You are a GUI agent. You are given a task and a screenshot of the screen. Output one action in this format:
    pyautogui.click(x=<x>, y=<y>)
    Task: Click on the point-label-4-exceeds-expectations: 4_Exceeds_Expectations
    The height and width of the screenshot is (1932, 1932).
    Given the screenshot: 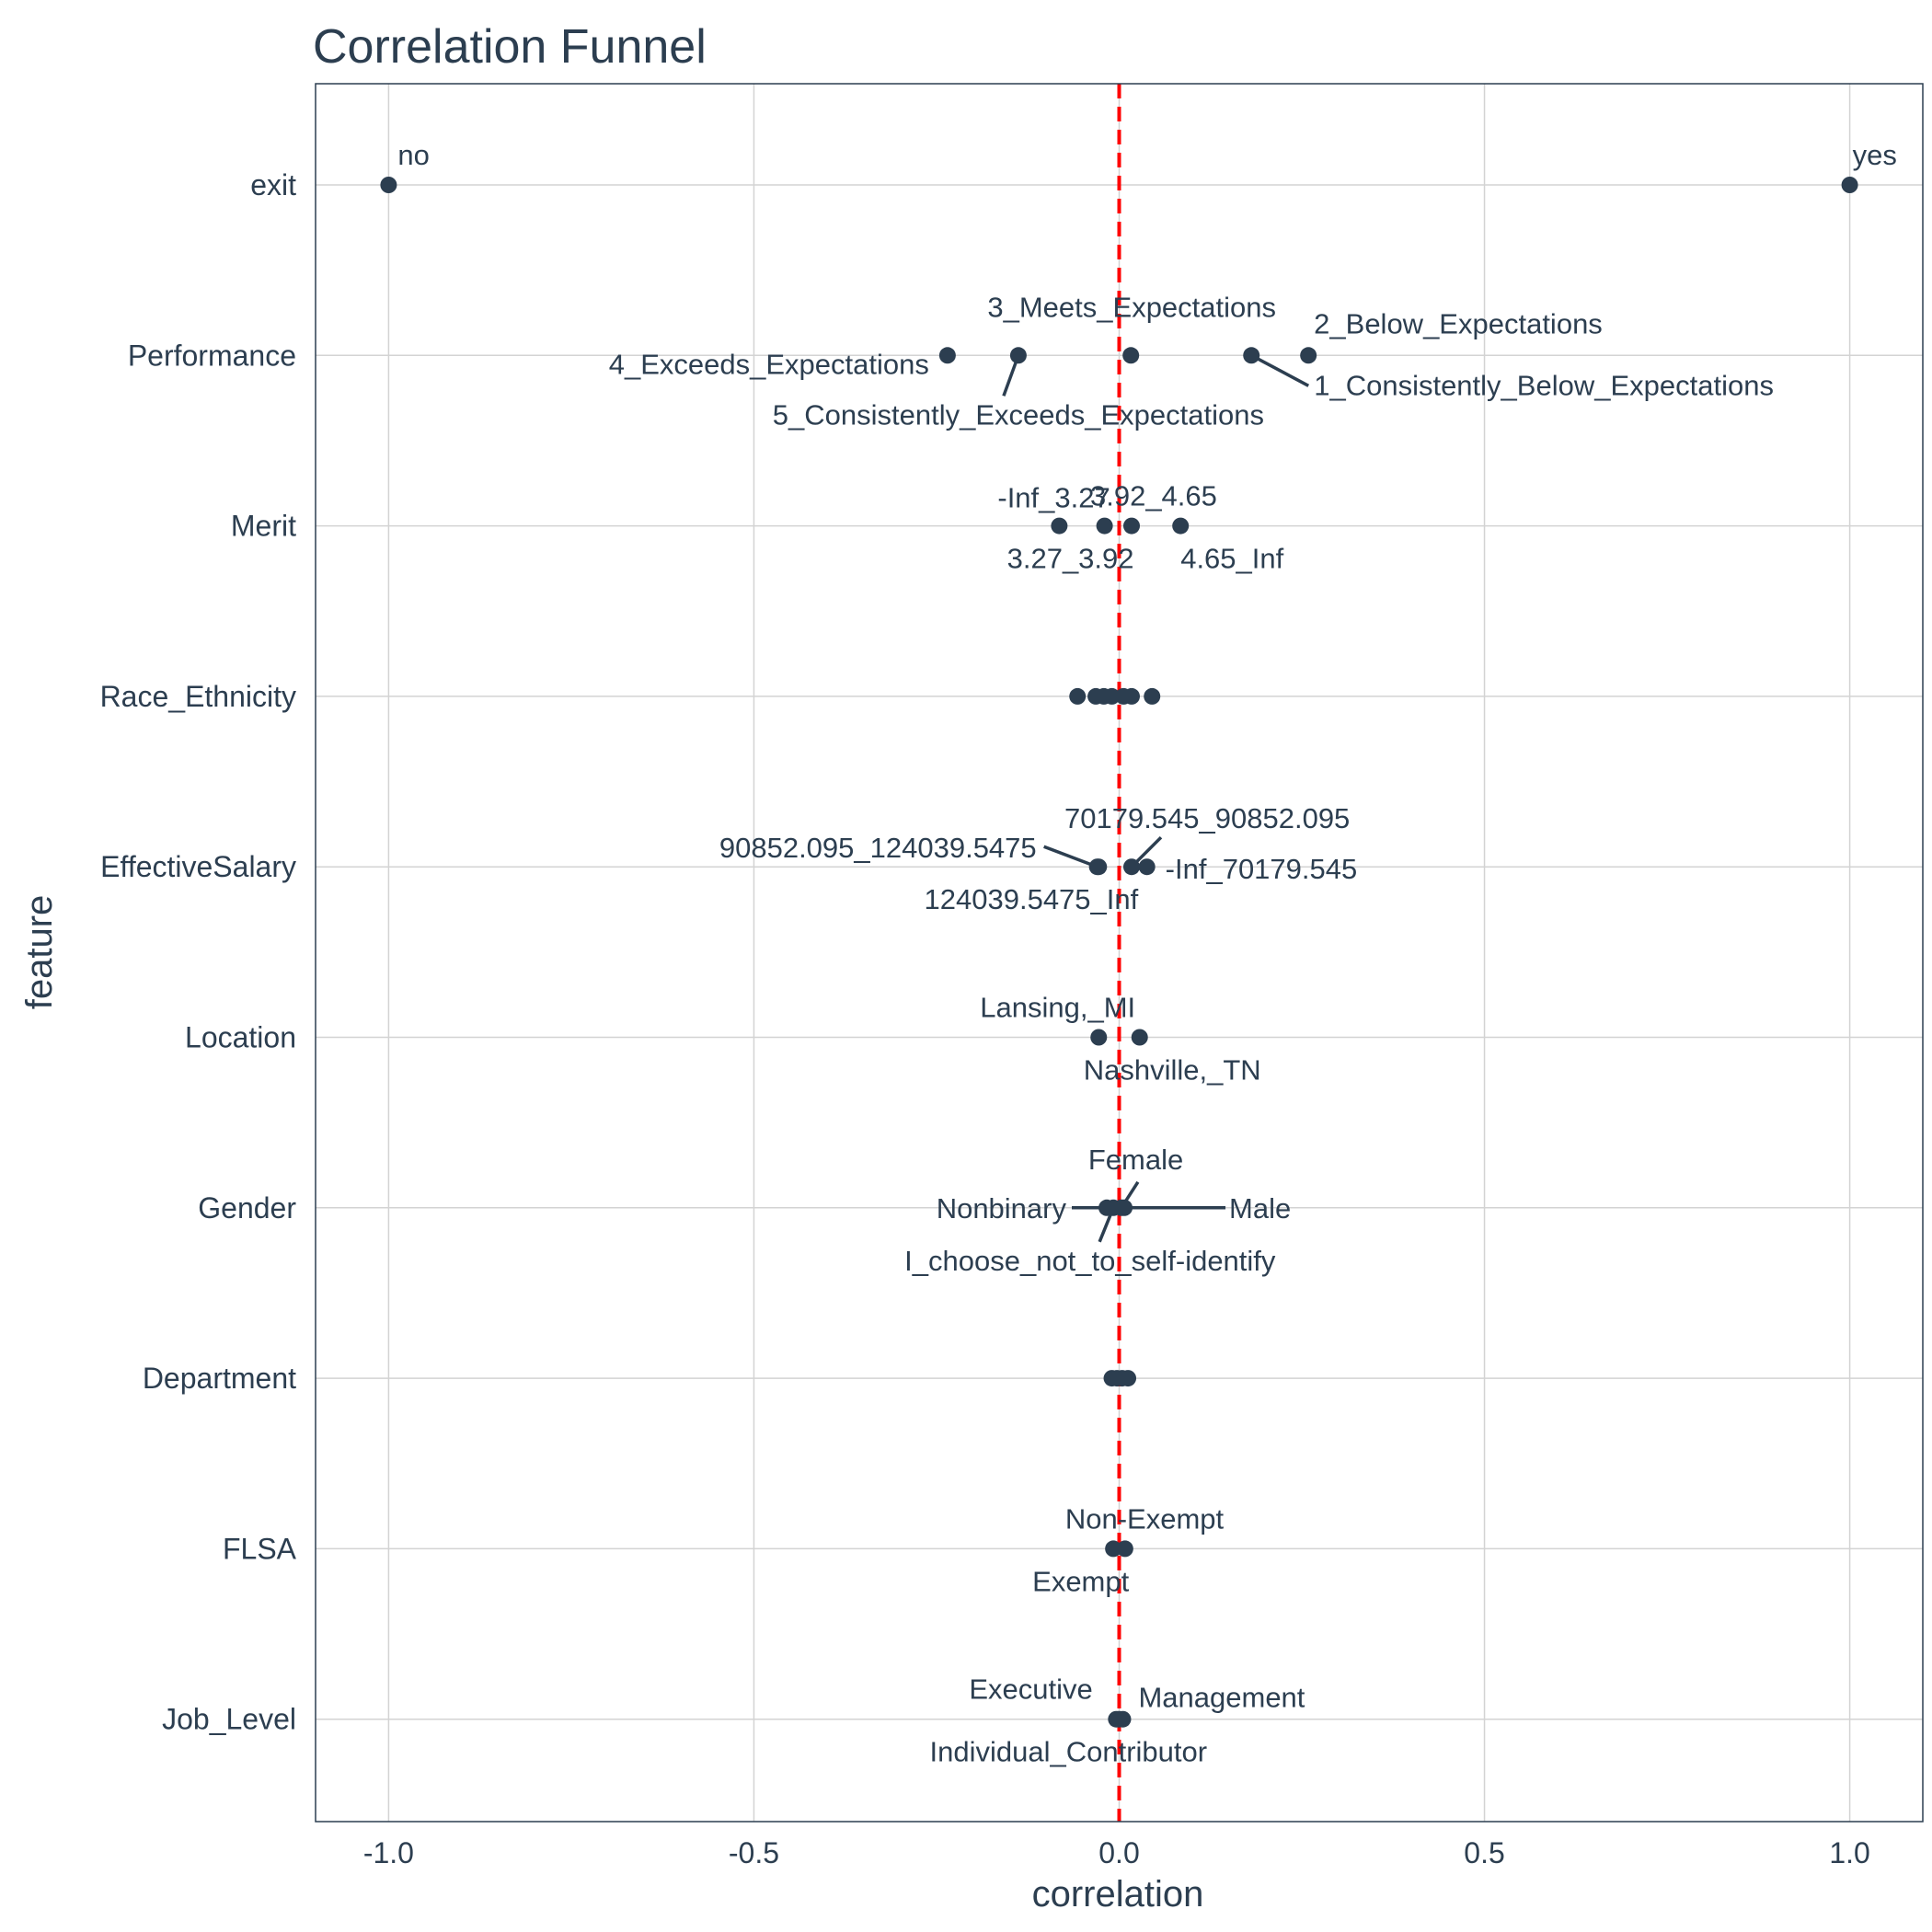 What is the action you would take?
    pyautogui.click(x=769, y=364)
    